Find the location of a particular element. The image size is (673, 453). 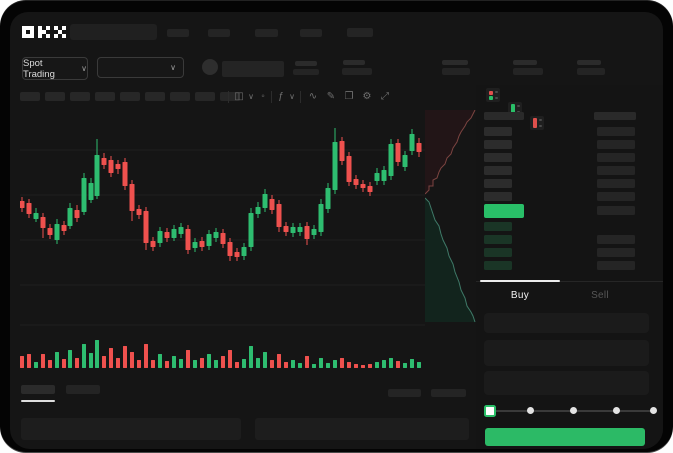

fullscreen-icon: ⤢ is located at coordinates (385, 96).